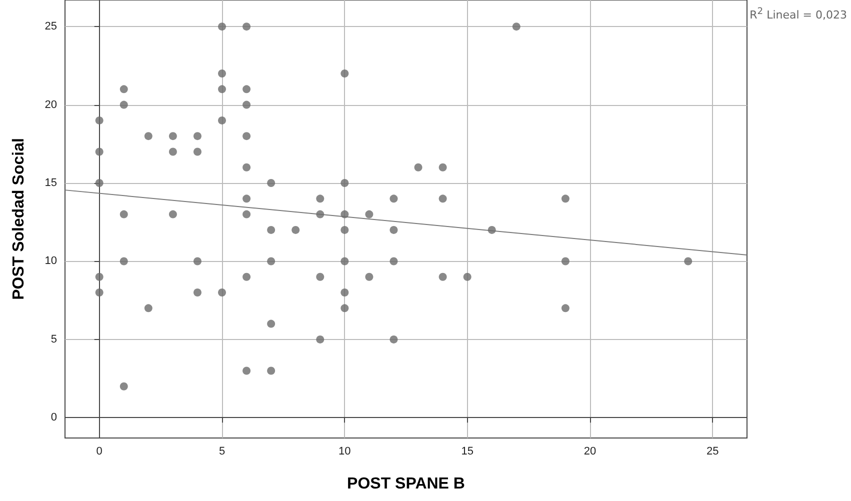 This screenshot has width=851, height=501. Describe the element at coordinates (19, 219) in the screenshot. I see `y-axis-title: POST Soledad Social` at that location.